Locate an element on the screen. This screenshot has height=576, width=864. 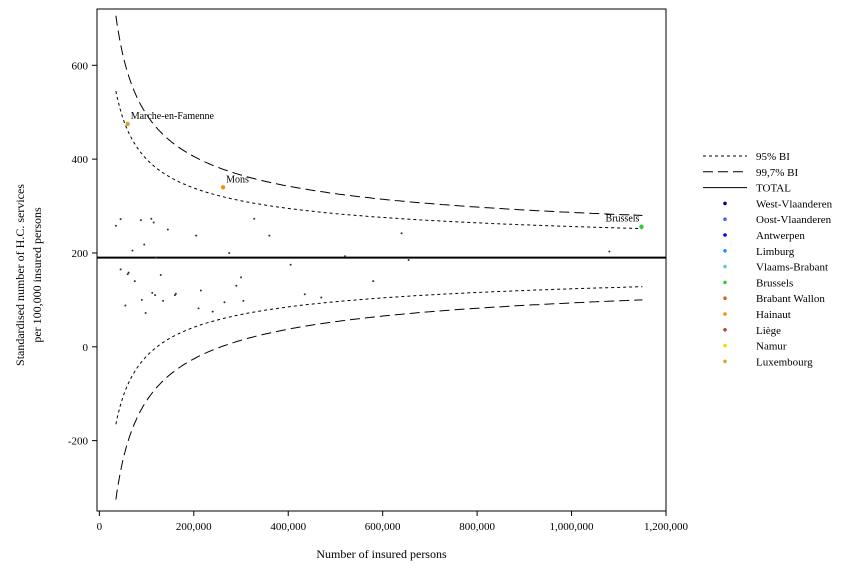
ci95-lower-line is located at coordinates (379, 355).